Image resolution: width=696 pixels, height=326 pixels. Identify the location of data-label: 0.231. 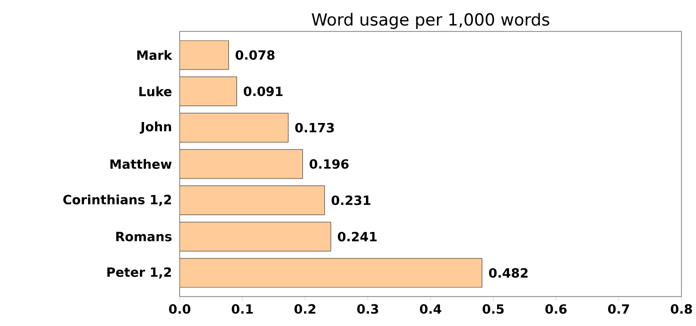
(351, 200).